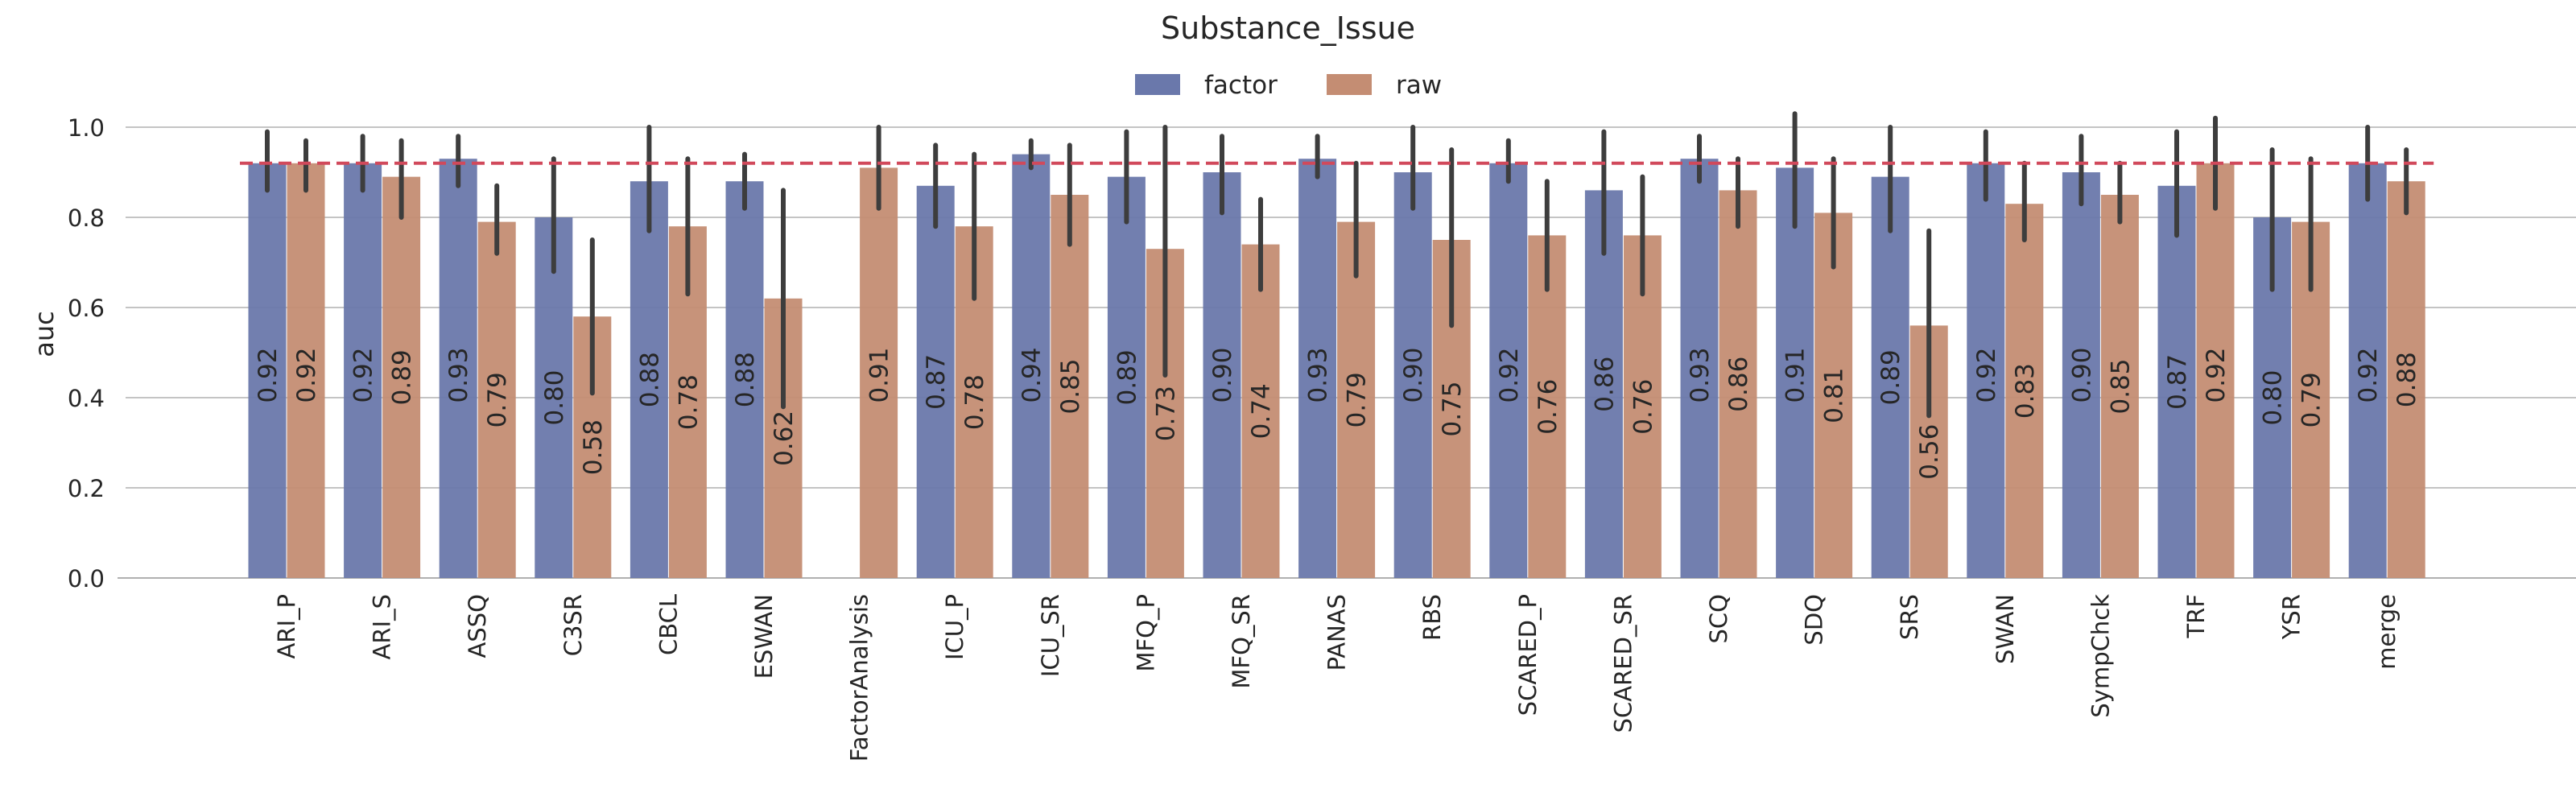 The height and width of the screenshot is (805, 2576). What do you see at coordinates (764, 636) in the screenshot?
I see `x-tick-label: ESWAN` at bounding box center [764, 636].